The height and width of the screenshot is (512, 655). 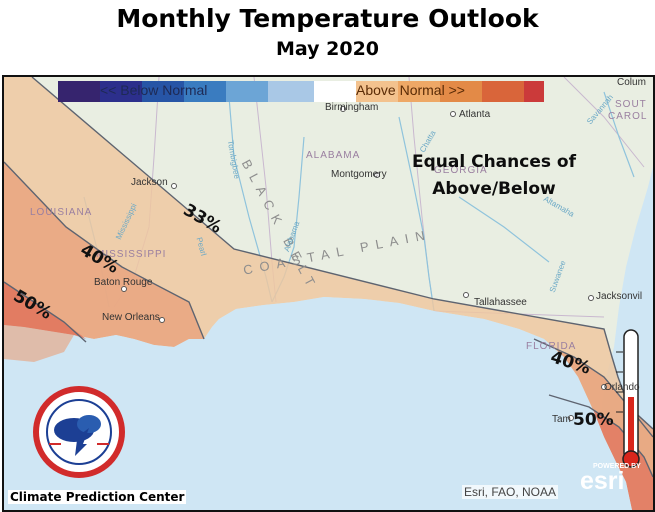 What do you see at coordinates (601, 452) in the screenshot?
I see `above-50-region-east` at bounding box center [601, 452].